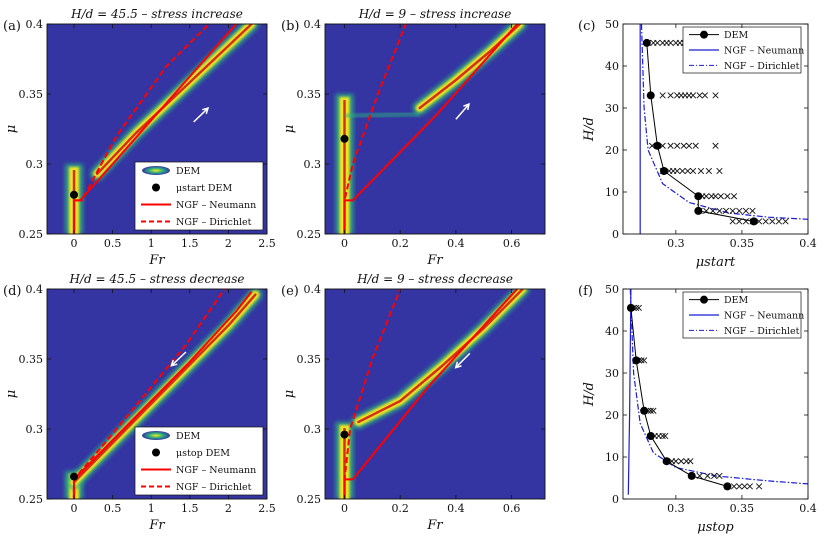 This screenshot has width=830, height=548. Describe the element at coordinates (156, 14) in the screenshot. I see `panel-title: H/d = 45.5 – stress increase` at that location.